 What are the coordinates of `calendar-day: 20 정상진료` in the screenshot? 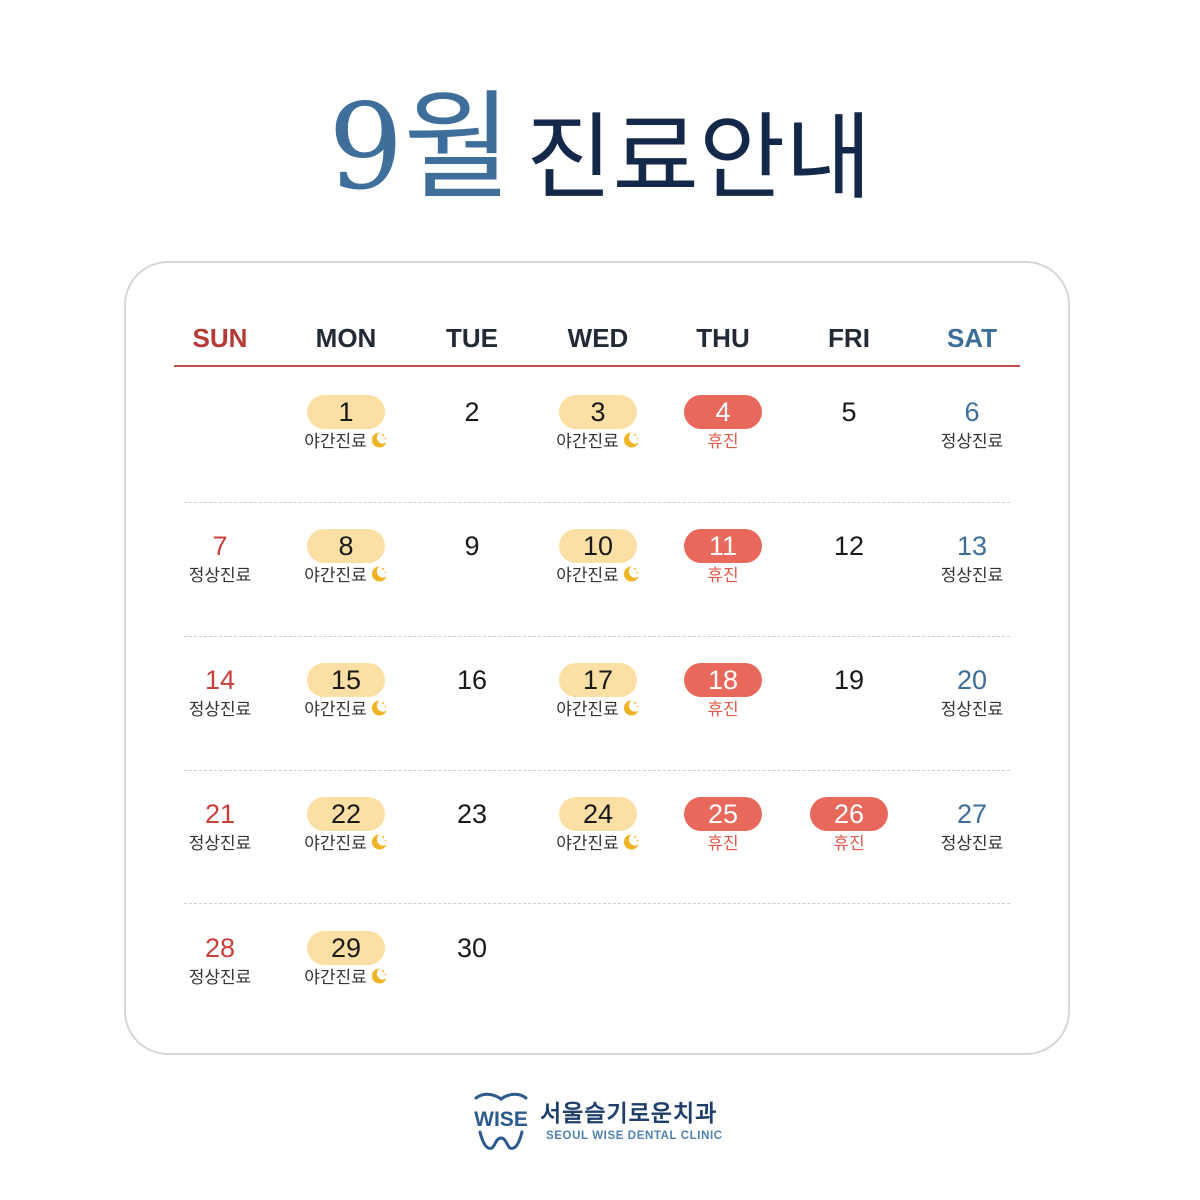 It's located at (972, 692).